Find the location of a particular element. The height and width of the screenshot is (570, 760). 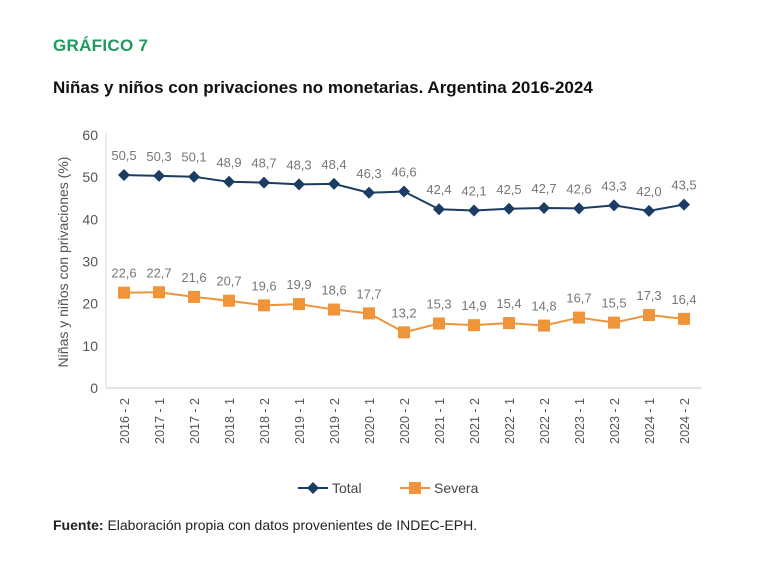

x-tick-label: 2018 - 1 is located at coordinates (230, 421).